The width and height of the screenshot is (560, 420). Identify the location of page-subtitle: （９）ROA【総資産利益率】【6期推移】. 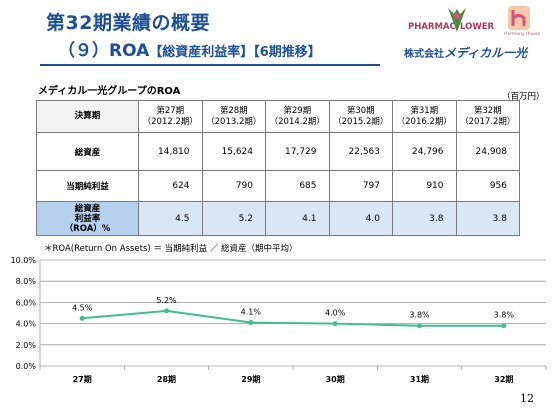
(189, 48).